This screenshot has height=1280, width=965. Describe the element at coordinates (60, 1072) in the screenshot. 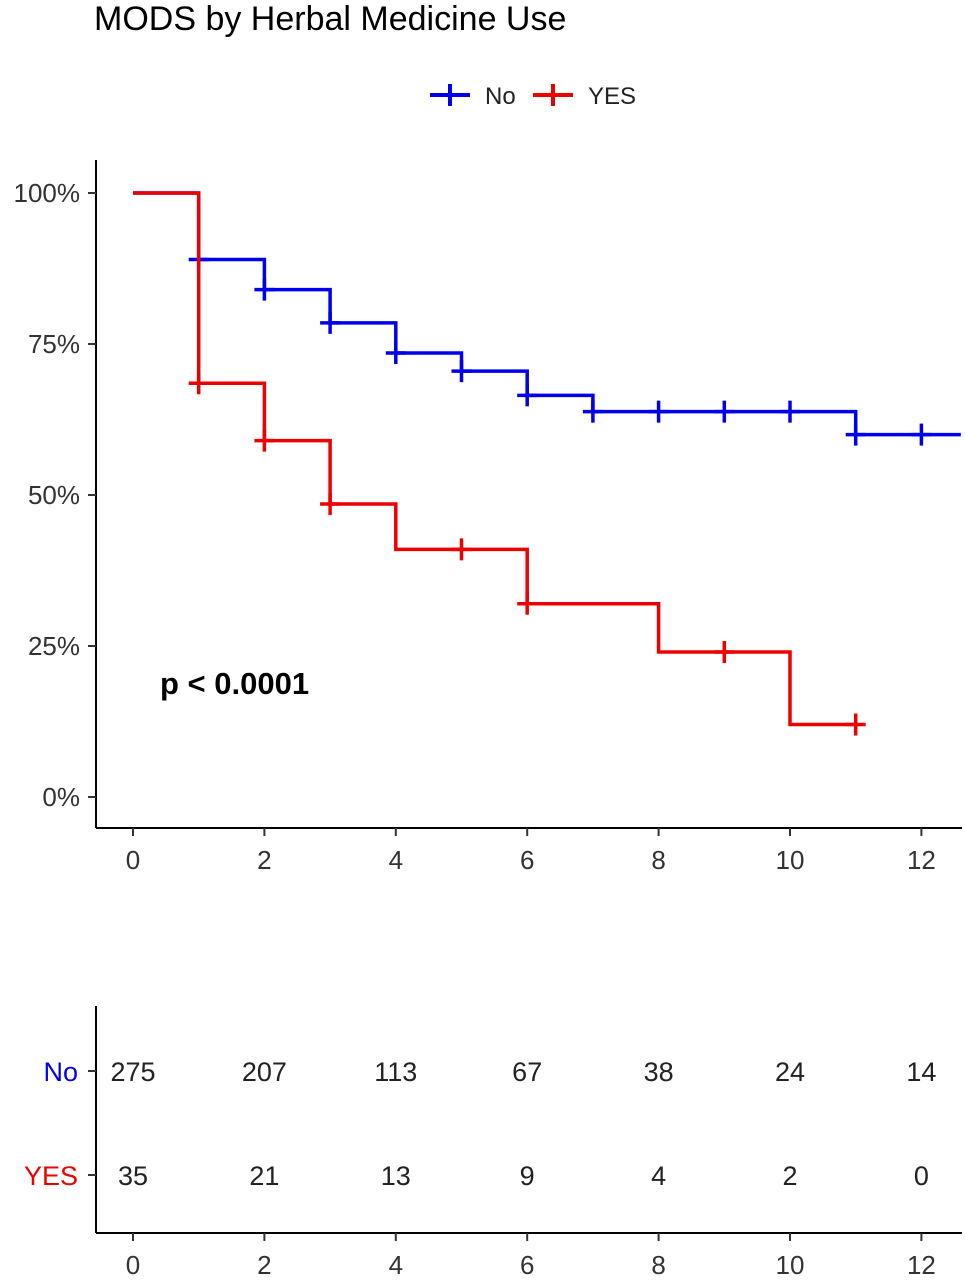

I see `risk-row-label: No` at that location.